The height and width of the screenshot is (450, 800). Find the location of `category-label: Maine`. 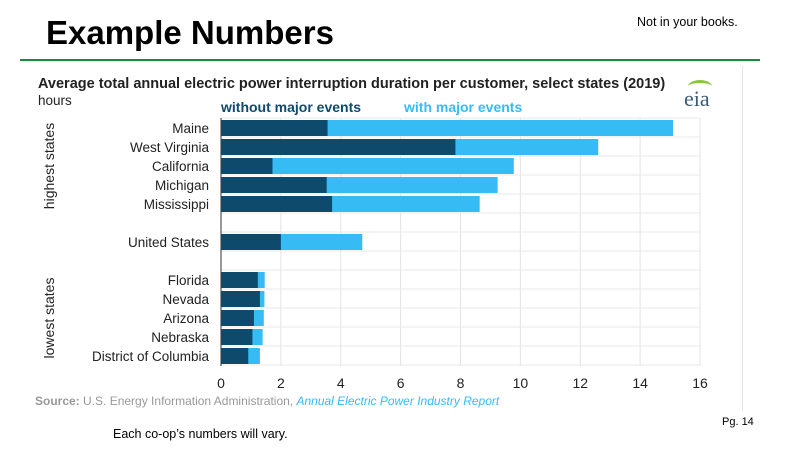

category-label: Maine is located at coordinates (190, 128).